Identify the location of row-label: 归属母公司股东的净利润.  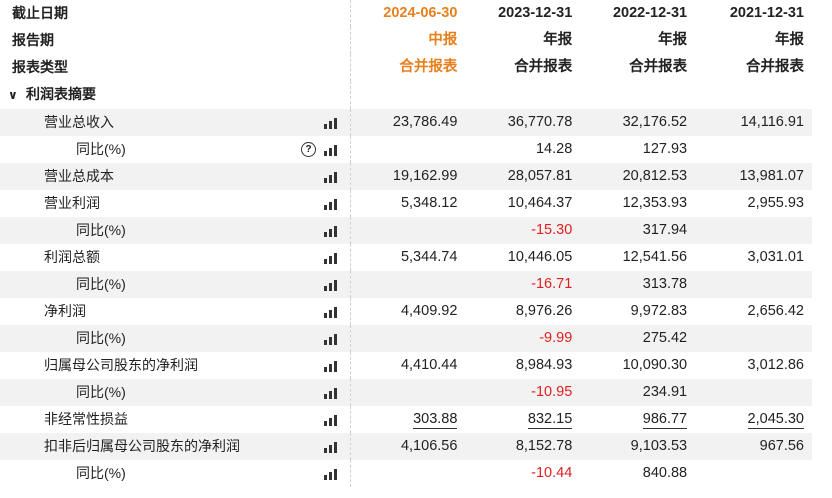
(121, 365).